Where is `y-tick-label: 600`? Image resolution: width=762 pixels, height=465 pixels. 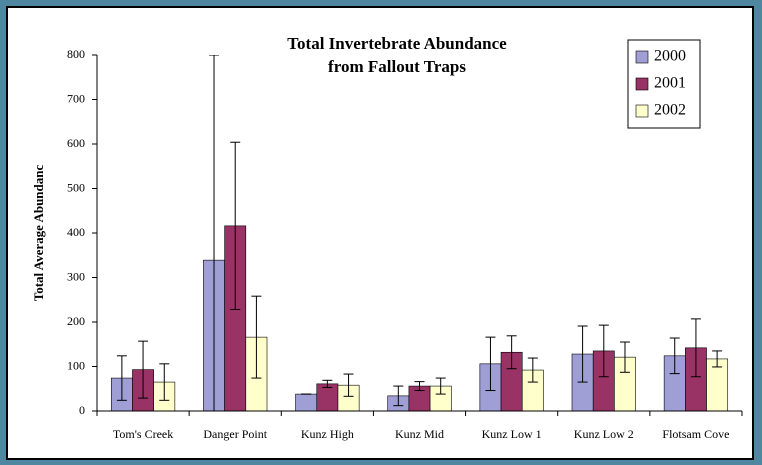 y-tick-label: 600 is located at coordinates (76, 143).